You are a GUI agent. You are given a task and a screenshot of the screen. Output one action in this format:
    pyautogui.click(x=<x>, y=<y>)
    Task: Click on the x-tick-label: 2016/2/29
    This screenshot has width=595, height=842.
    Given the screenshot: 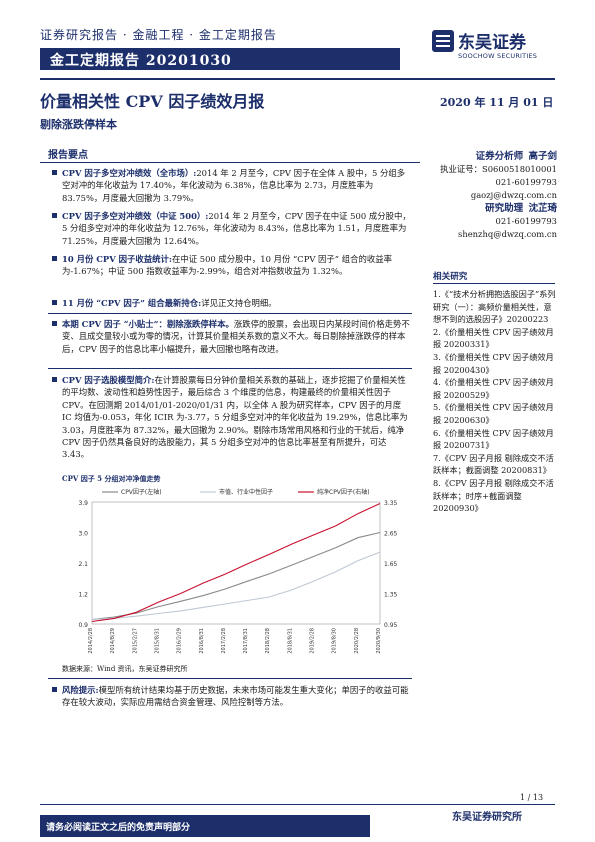 What is the action you would take?
    pyautogui.click(x=180, y=641)
    